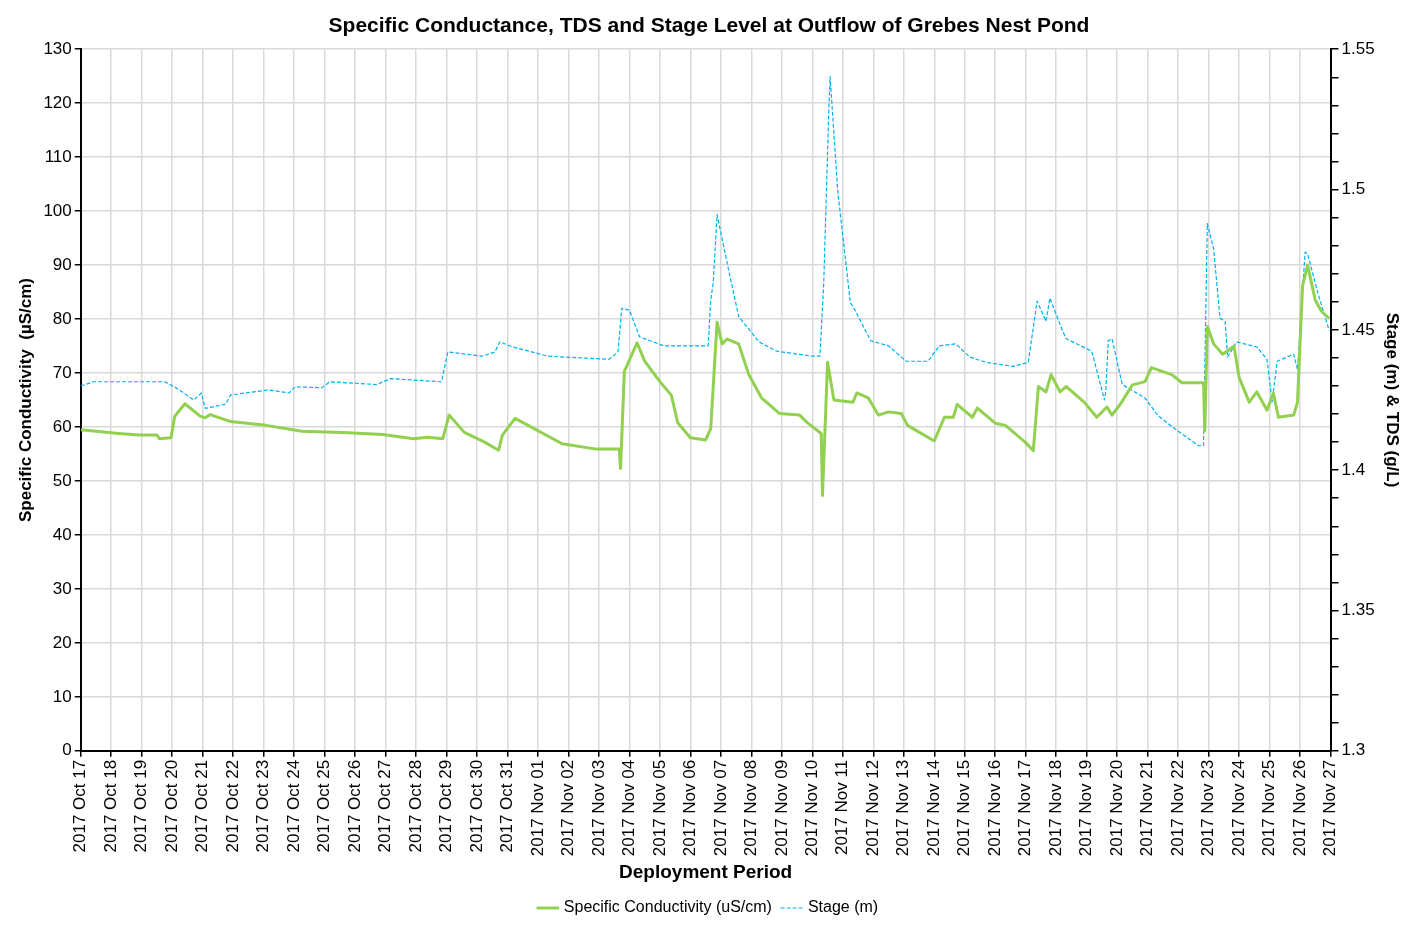 Image resolution: width=1424 pixels, height=934 pixels. What do you see at coordinates (62, 696) in the screenshot?
I see `y-tick-label: 10` at bounding box center [62, 696].